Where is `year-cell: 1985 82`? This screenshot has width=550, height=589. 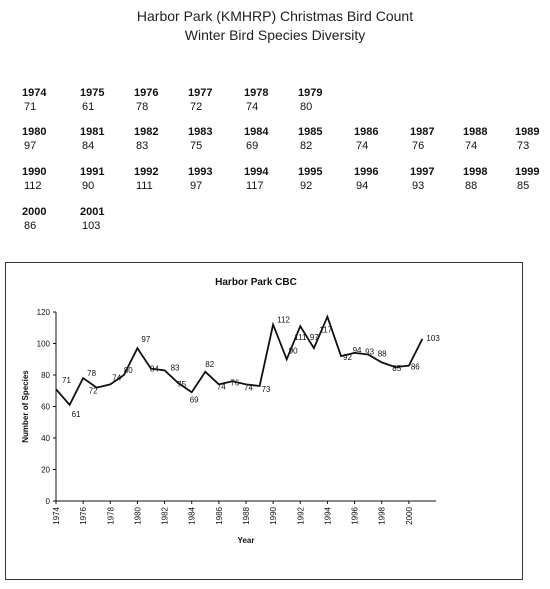 year-cell: 1985 82 is located at coordinates (328, 139).